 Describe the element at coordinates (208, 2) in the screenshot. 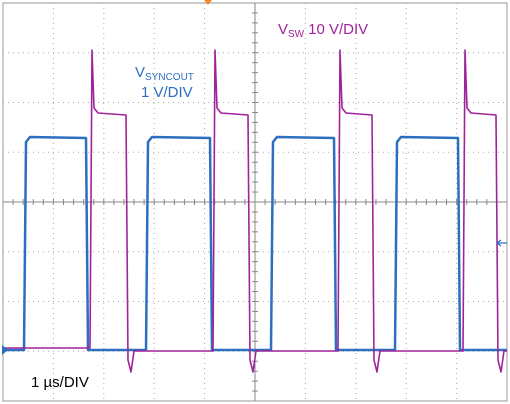

I see `trigger-position-marker` at that location.